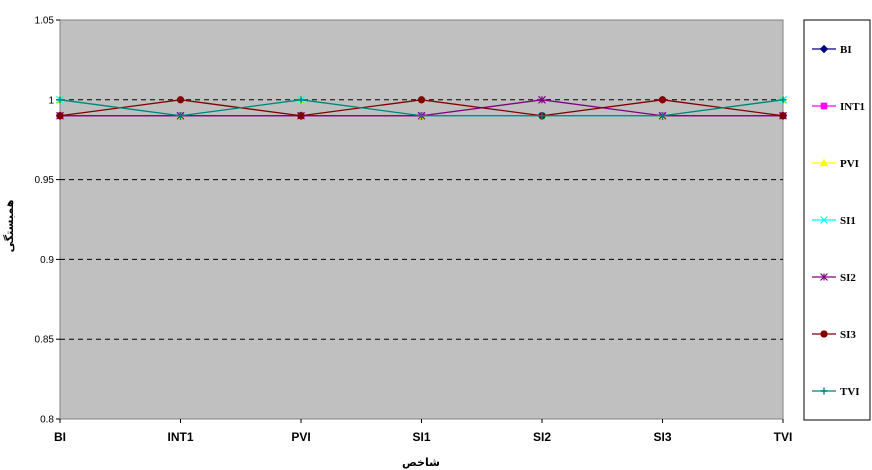 This screenshot has height=470, width=872. What do you see at coordinates (300, 437) in the screenshot?
I see `x-tick-label: PVI` at bounding box center [300, 437].